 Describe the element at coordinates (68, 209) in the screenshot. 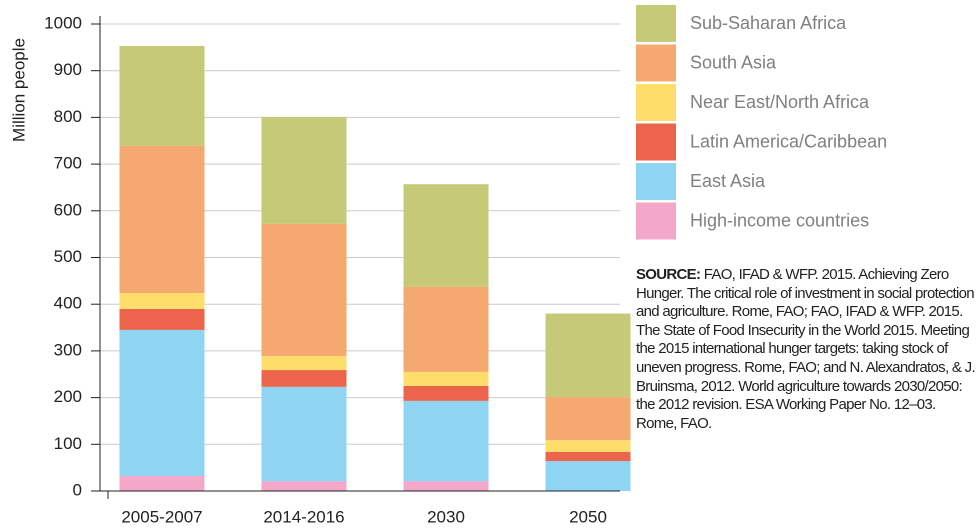

I see `y-tick-label: 600` at that location.